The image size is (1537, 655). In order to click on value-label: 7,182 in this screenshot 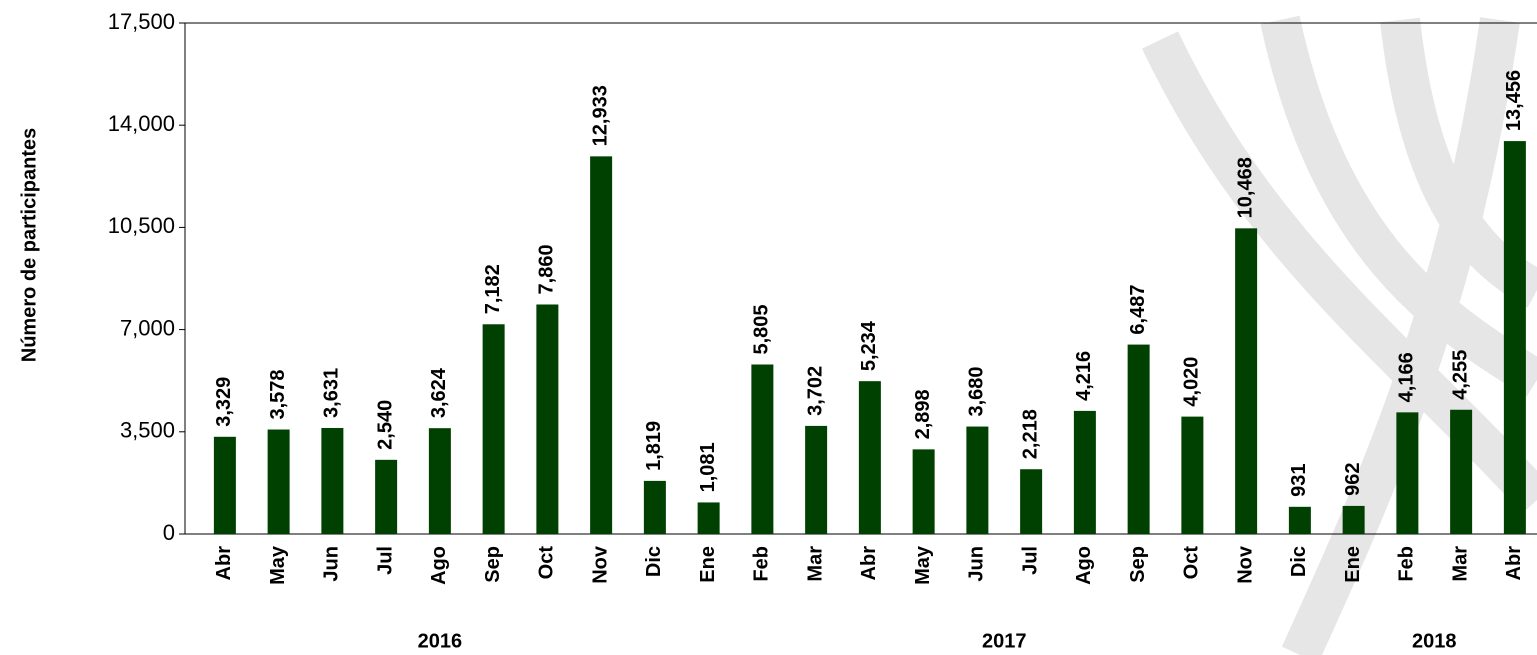, I will do `click(493, 289)`.